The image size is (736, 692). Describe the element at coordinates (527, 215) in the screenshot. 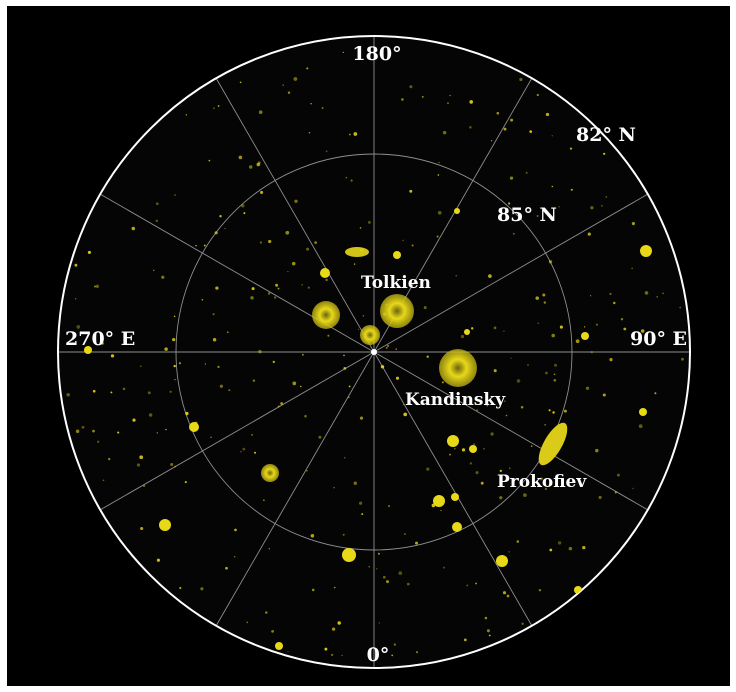

I see `label-lat-85: 85° N` at that location.